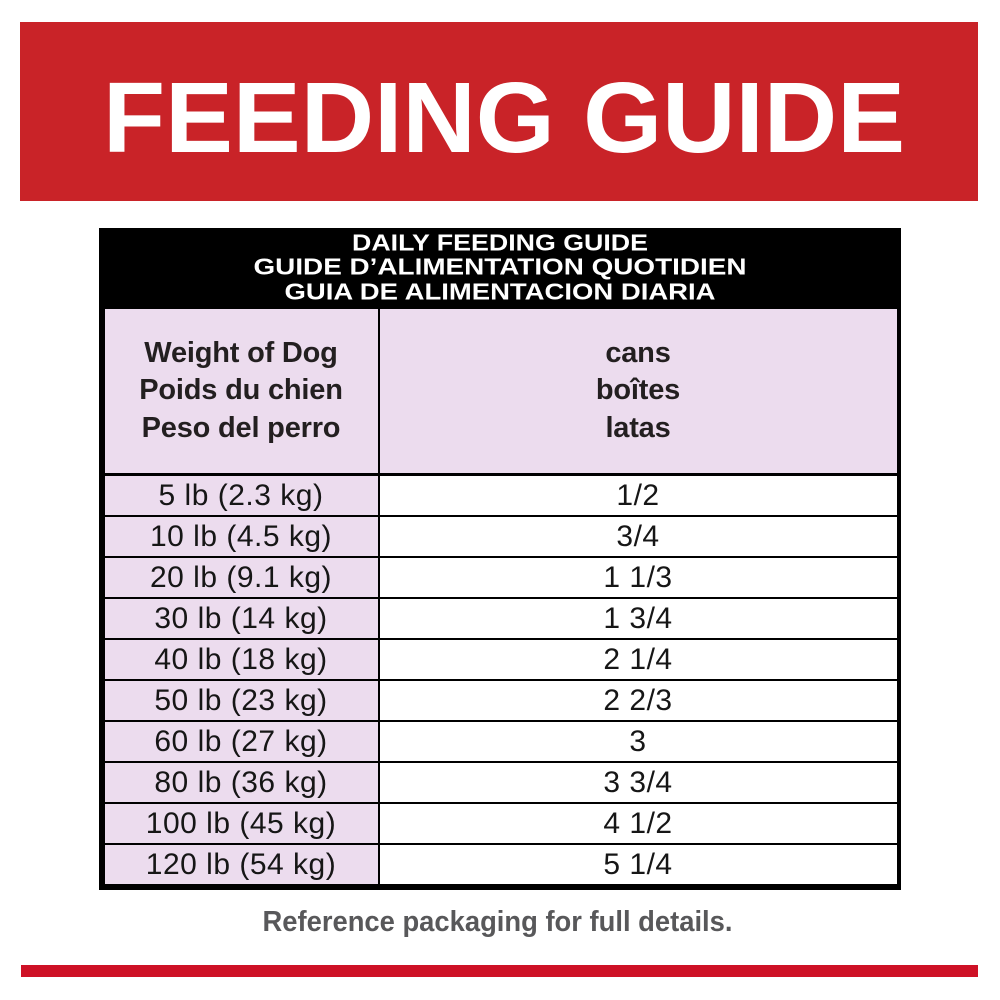  I want to click on svg-text: GUIDE D’ALIMENTATION QUOTIDIEN, so click(500, 267).